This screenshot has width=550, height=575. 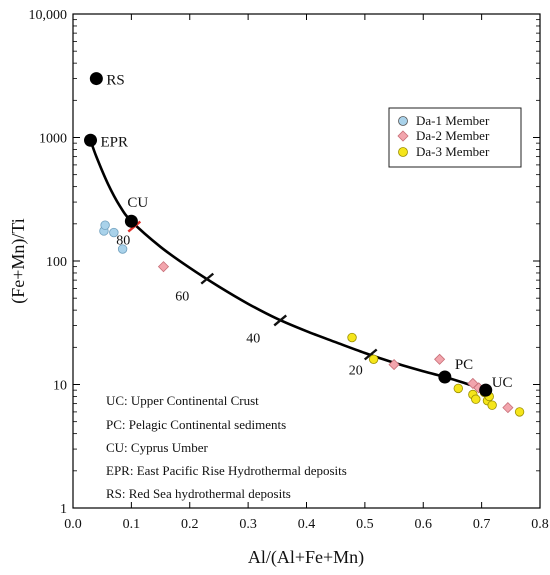 I want to click on legend-box, so click(x=455, y=137).